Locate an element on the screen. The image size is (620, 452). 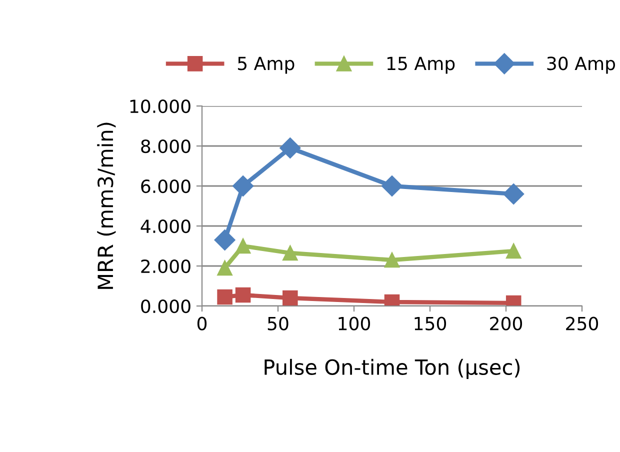
x-tick-label: 250 is located at coordinates (582, 323).